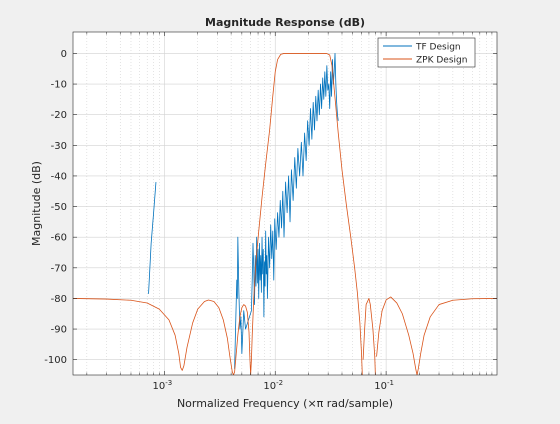 The height and width of the screenshot is (424, 560). I want to click on series-line-tf-design, so click(152, 238).